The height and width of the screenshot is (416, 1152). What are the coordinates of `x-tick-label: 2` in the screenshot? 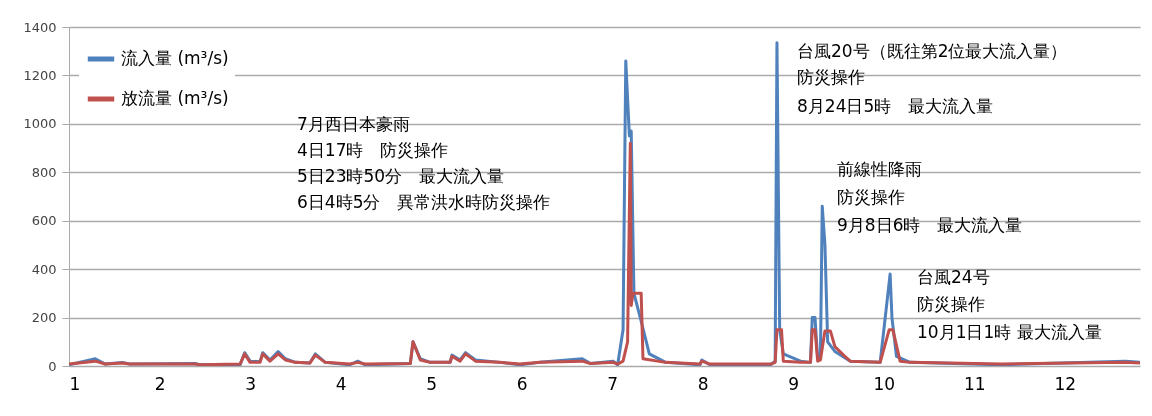 It's located at (160, 383).